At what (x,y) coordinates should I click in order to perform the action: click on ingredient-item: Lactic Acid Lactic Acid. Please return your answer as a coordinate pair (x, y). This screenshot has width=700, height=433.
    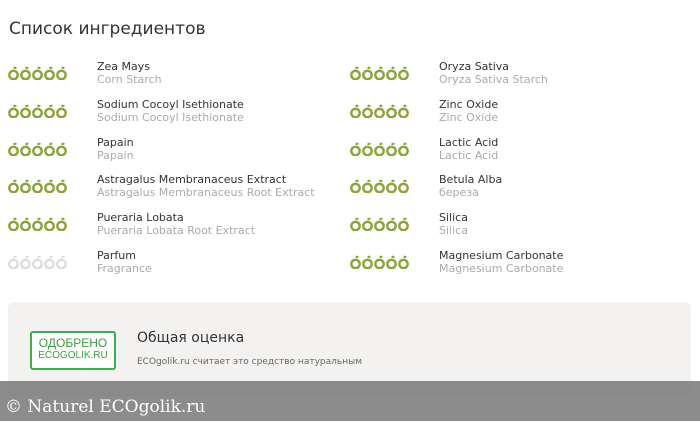
    Looking at the image, I should click on (520, 152).